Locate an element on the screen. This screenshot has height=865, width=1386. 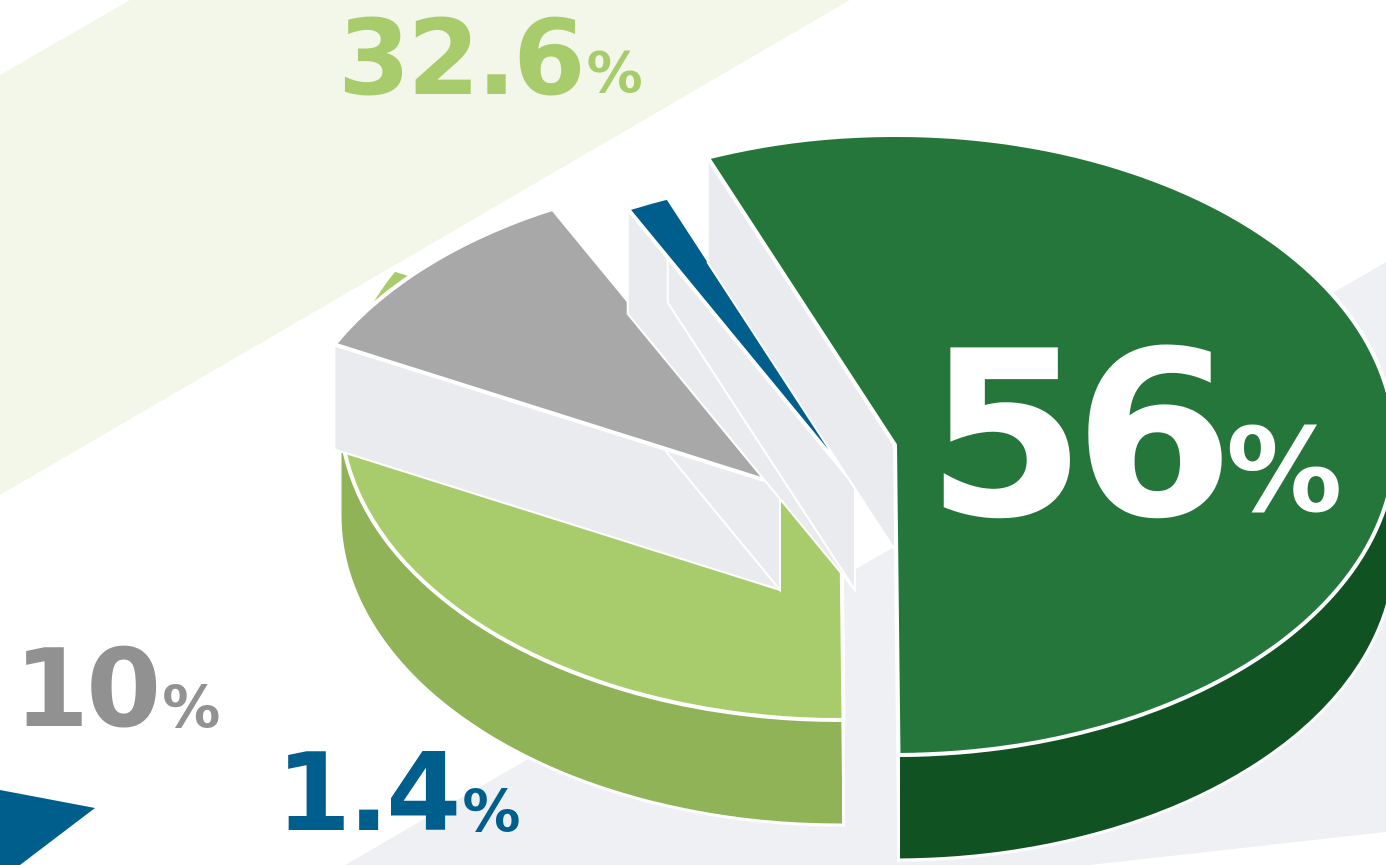
label-light-percent-sign: % is located at coordinates (614, 73).